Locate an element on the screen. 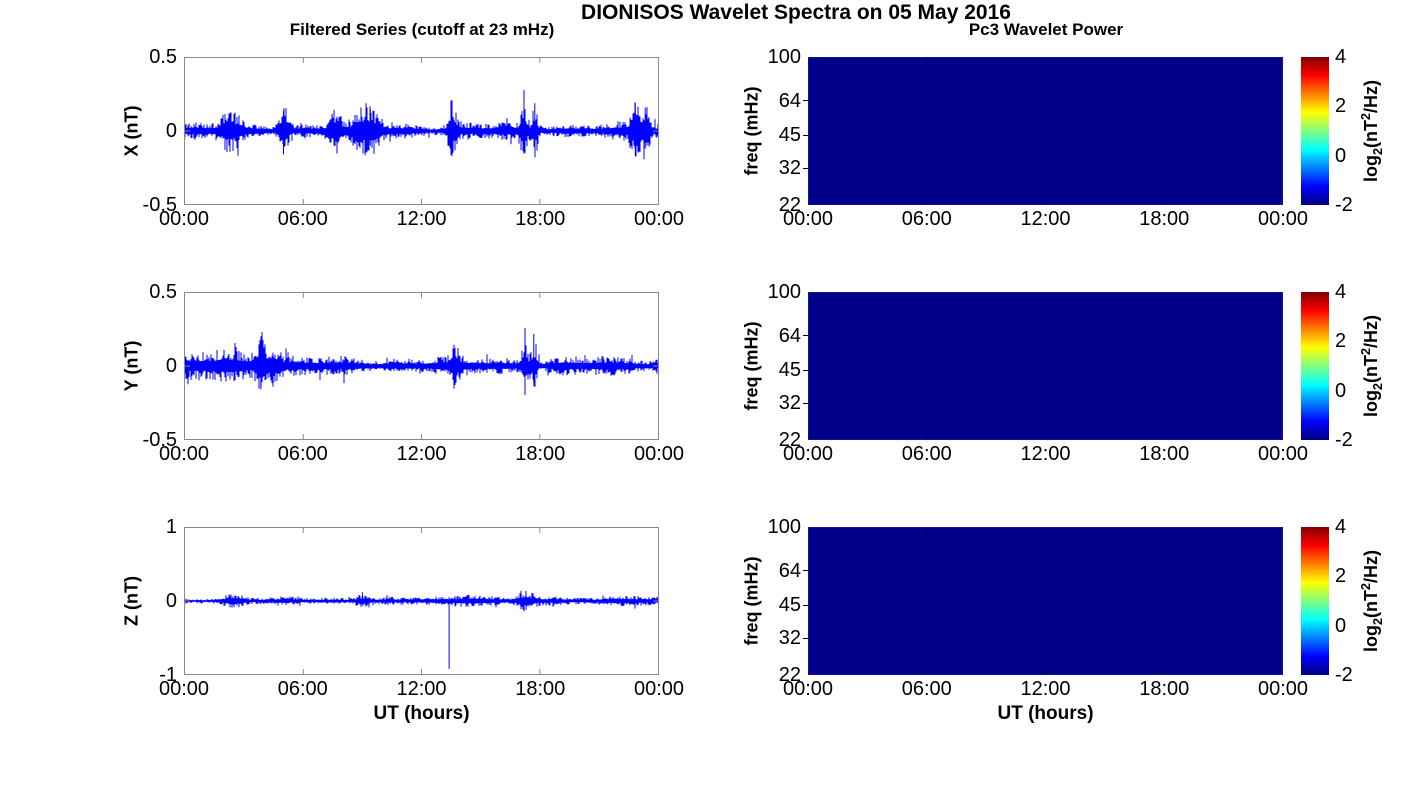  left-column-title: Filtered Series (cutoff at 23 mHz) is located at coordinates (422, 29).